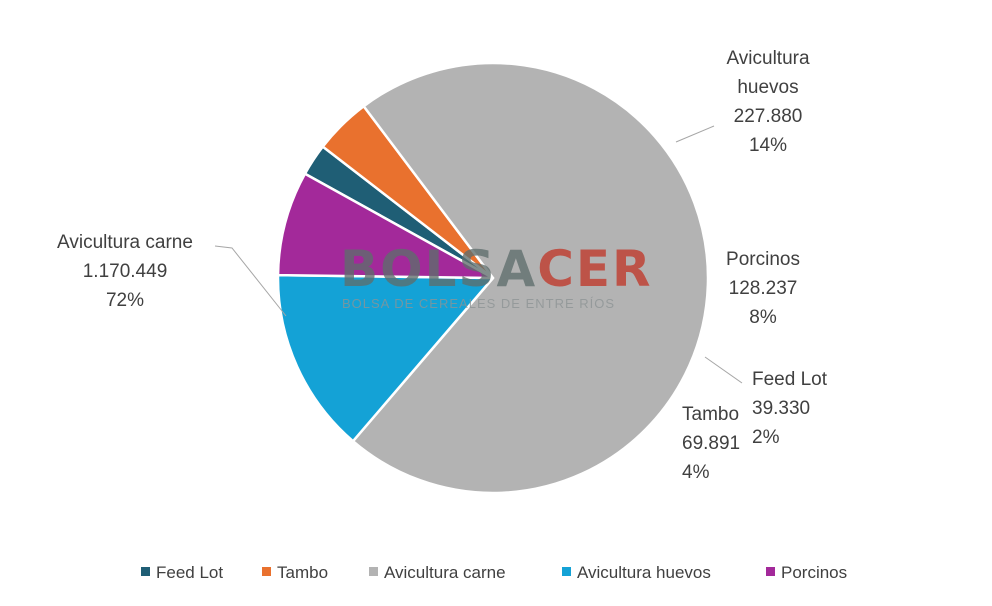 The height and width of the screenshot is (606, 992). What do you see at coordinates (770, 571) in the screenshot?
I see `legend-swatch-porcinos` at bounding box center [770, 571].